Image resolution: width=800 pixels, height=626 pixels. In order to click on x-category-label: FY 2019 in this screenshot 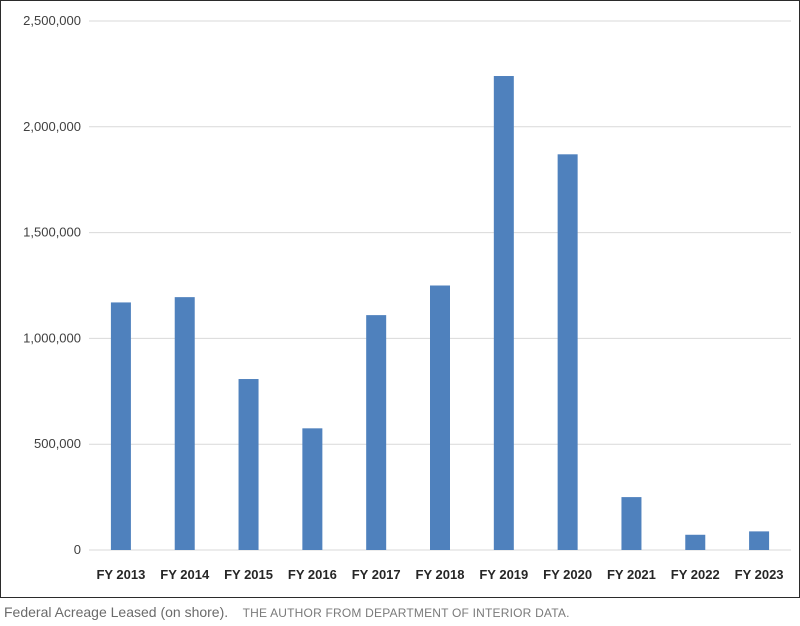, I will do `click(503, 574)`.